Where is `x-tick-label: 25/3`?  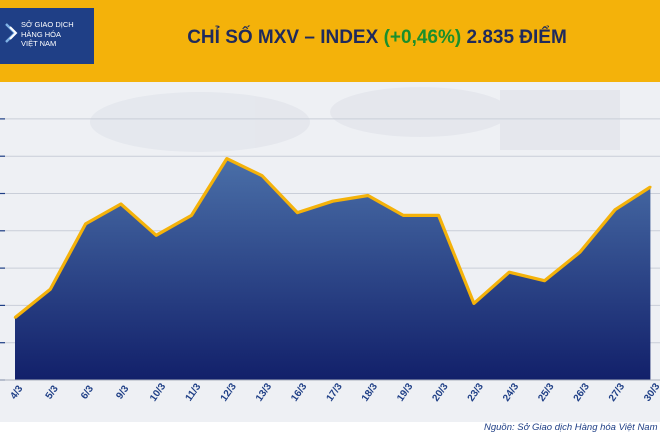 x-tick-label: 25/3 is located at coordinates (546, 392).